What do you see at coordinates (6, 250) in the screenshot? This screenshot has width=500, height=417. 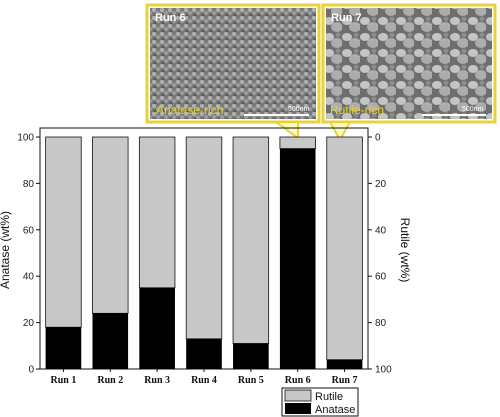 I see `left-axis-title: Anatase (wt%)` at bounding box center [6, 250].